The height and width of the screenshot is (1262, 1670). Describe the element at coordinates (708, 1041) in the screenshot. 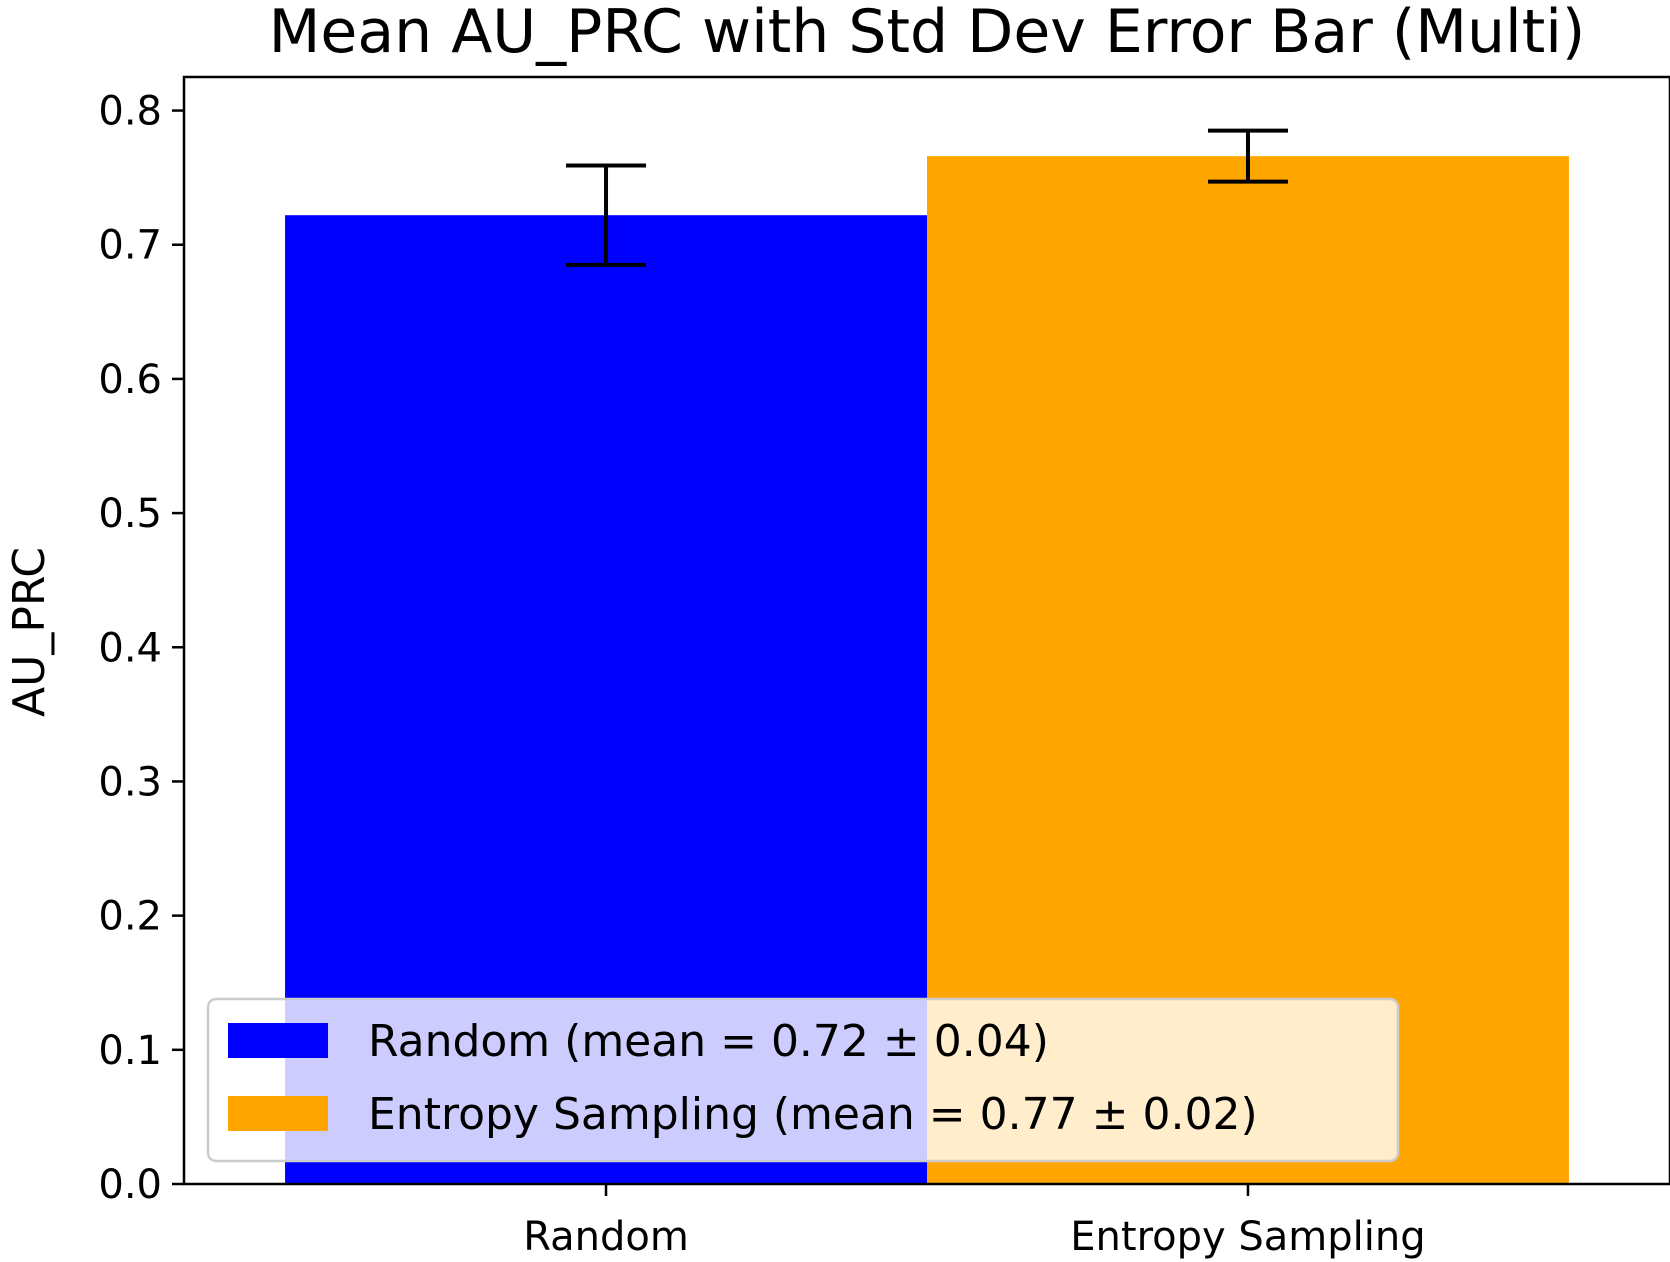

I see `legend-label: Random (mean = 0.72 ± 0.04)` at that location.